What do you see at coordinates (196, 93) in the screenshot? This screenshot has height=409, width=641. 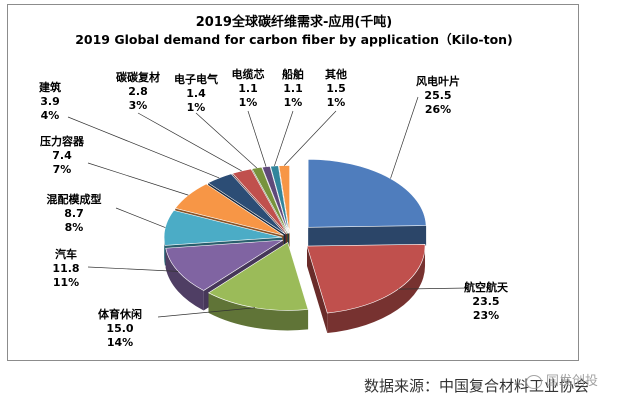 I see `slice-value: 1.4` at bounding box center [196, 93].